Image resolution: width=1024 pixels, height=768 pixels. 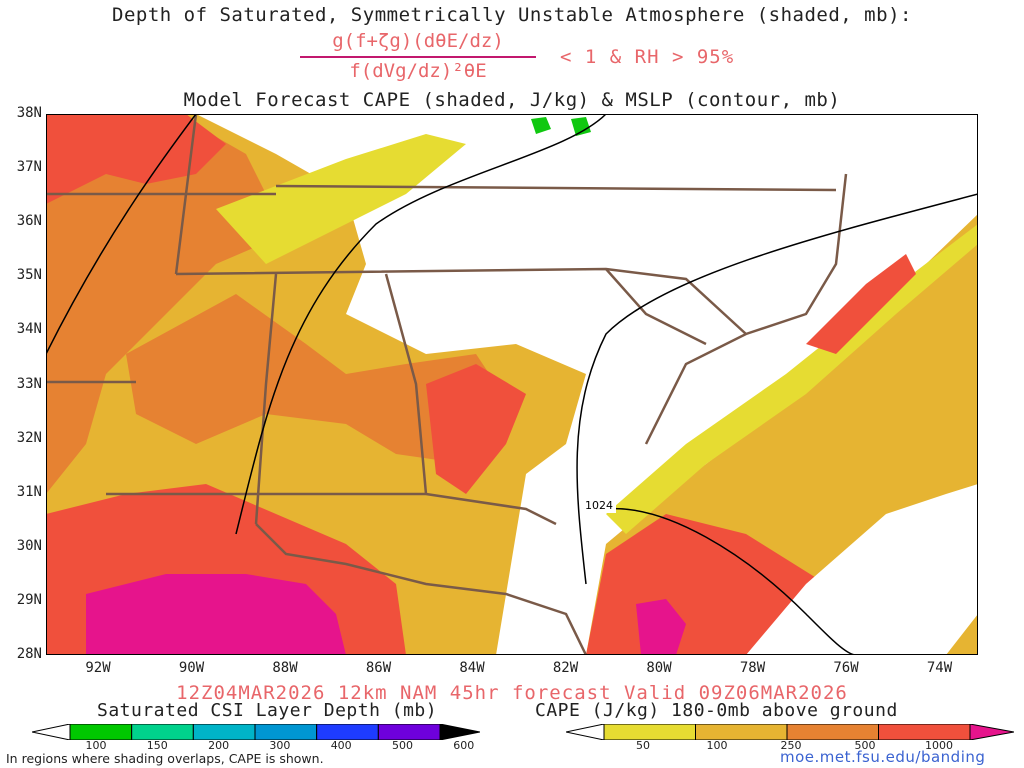 I want to click on lon-label: 78W, so click(x=752, y=668).